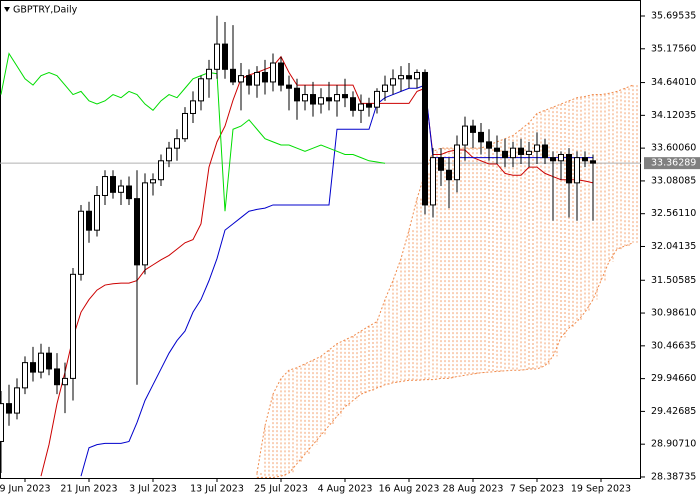 This screenshot has height=504, width=700. Describe the element at coordinates (673, 180) in the screenshot. I see `y-tick-label: 33.08085` at that location.